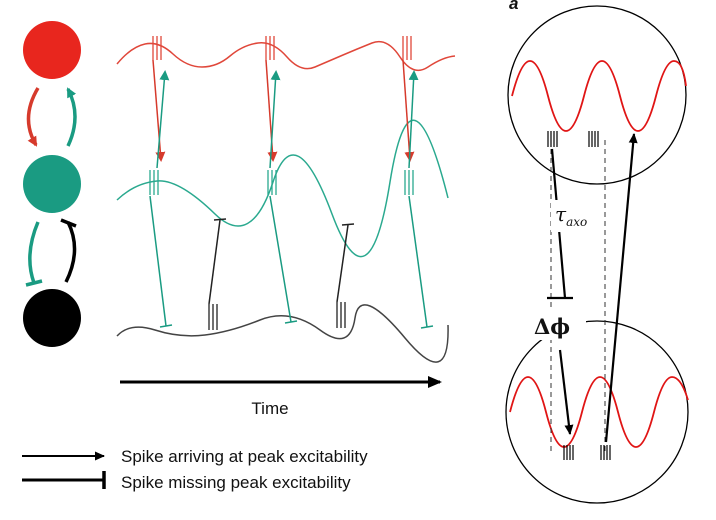  Describe the element at coordinates (282, 333) in the screenshot. I see `black-trace` at that location.